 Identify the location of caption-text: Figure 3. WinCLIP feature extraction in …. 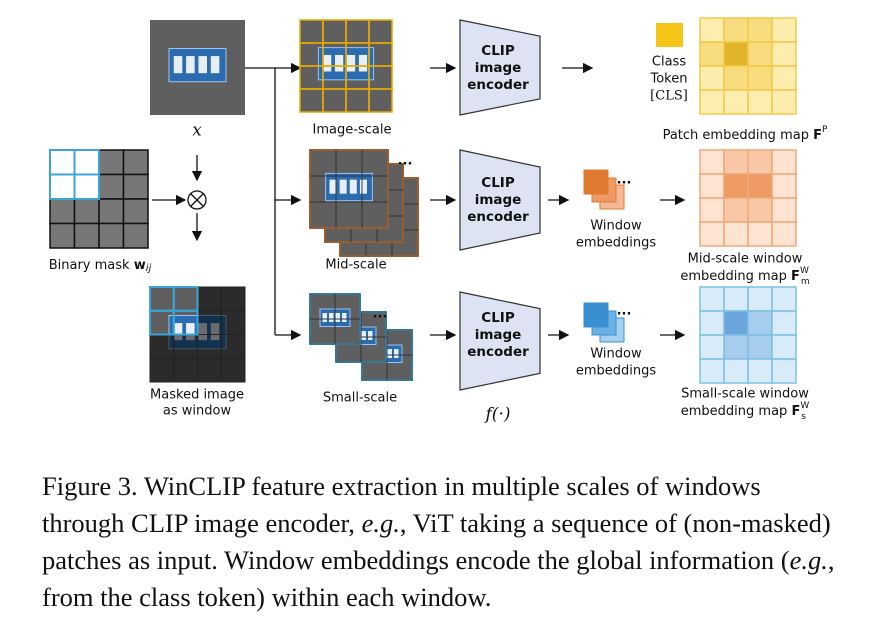
(401, 504).